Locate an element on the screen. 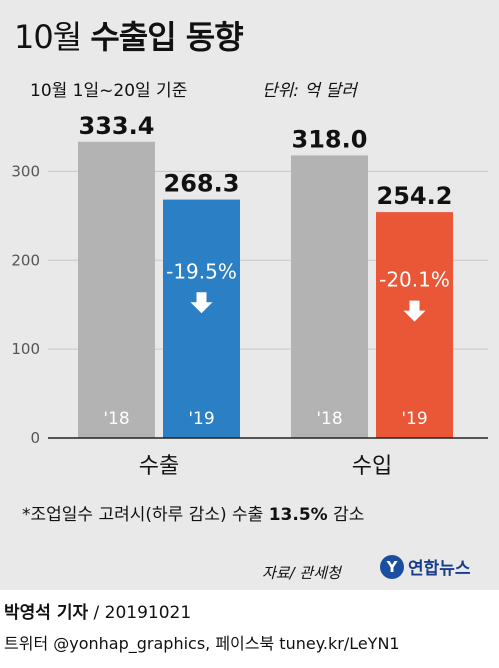  byline: 박영석 기자 / 20191021 is located at coordinates (97, 610).